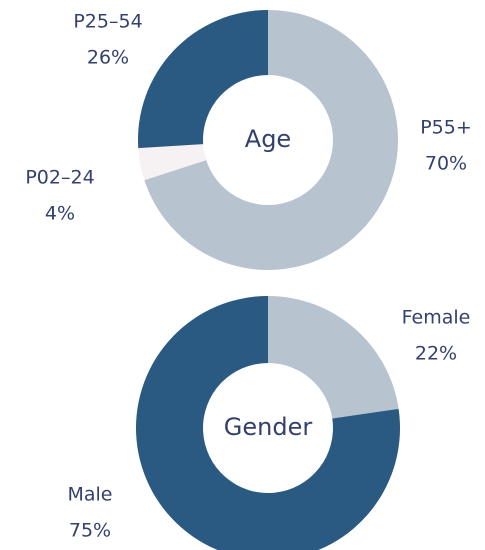  What do you see at coordinates (436, 354) in the screenshot?
I see `segment-value-label: 22%` at bounding box center [436, 354].